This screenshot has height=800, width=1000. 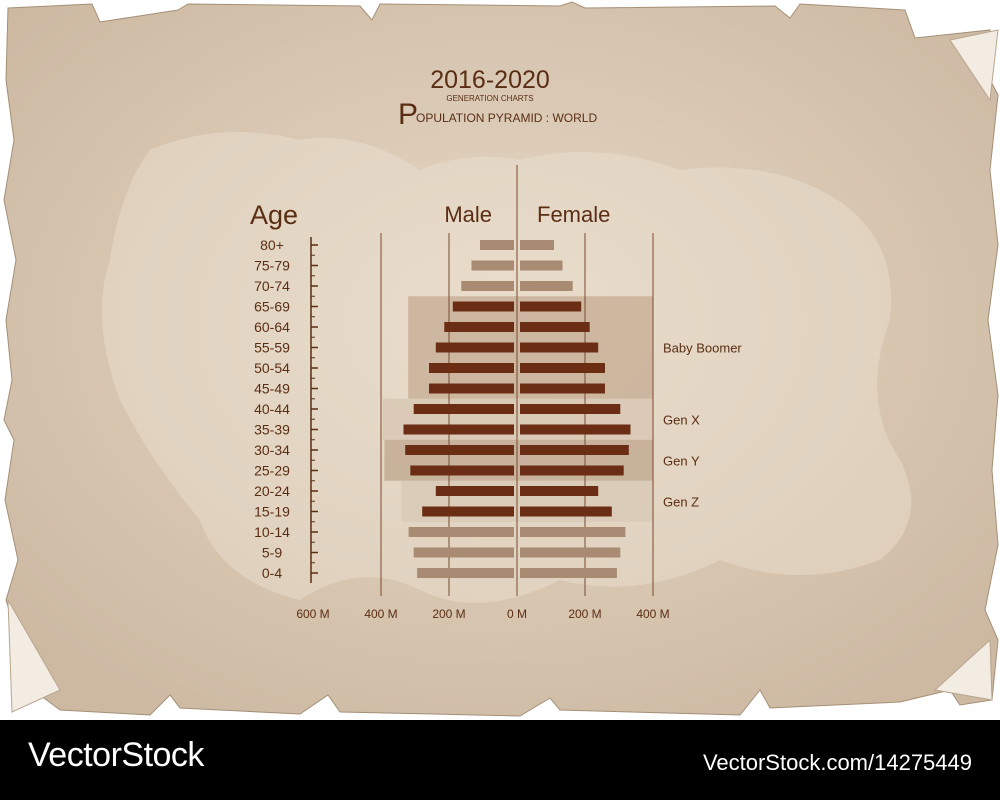 What do you see at coordinates (468, 214) in the screenshot?
I see `male-header: Male` at bounding box center [468, 214].